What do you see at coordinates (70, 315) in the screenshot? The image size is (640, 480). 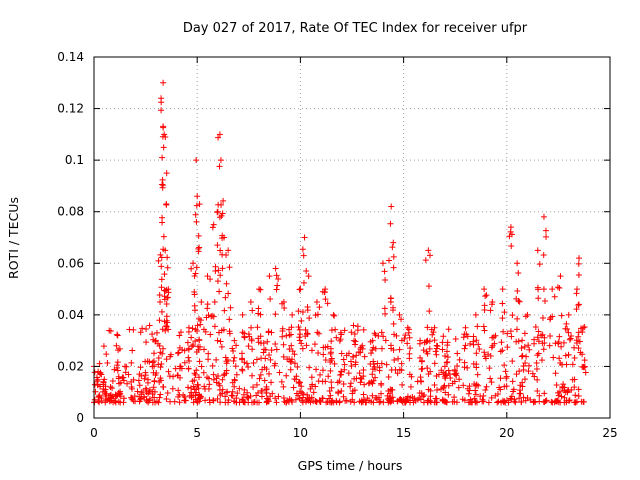 I see `y-tick-label: 0.04` at bounding box center [70, 315].